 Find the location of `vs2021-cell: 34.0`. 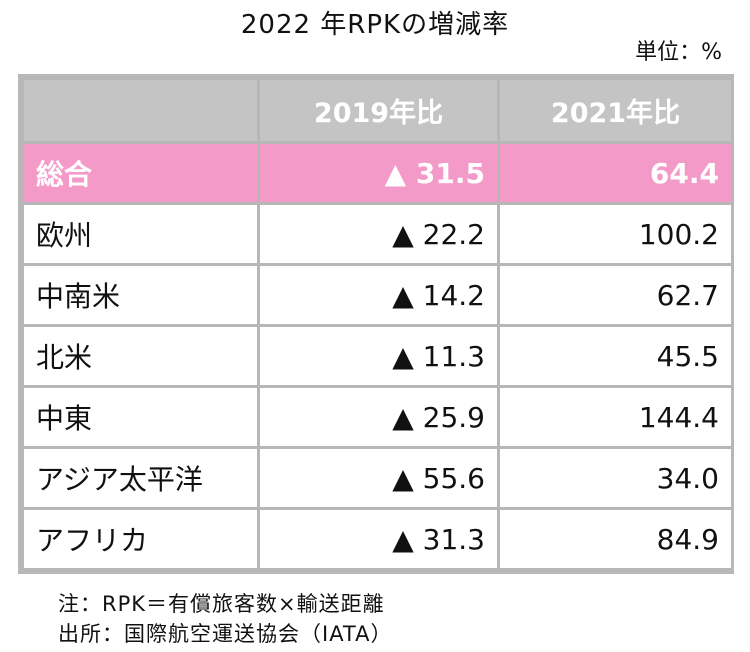

vs2021-cell: 34.0 is located at coordinates (615, 478).